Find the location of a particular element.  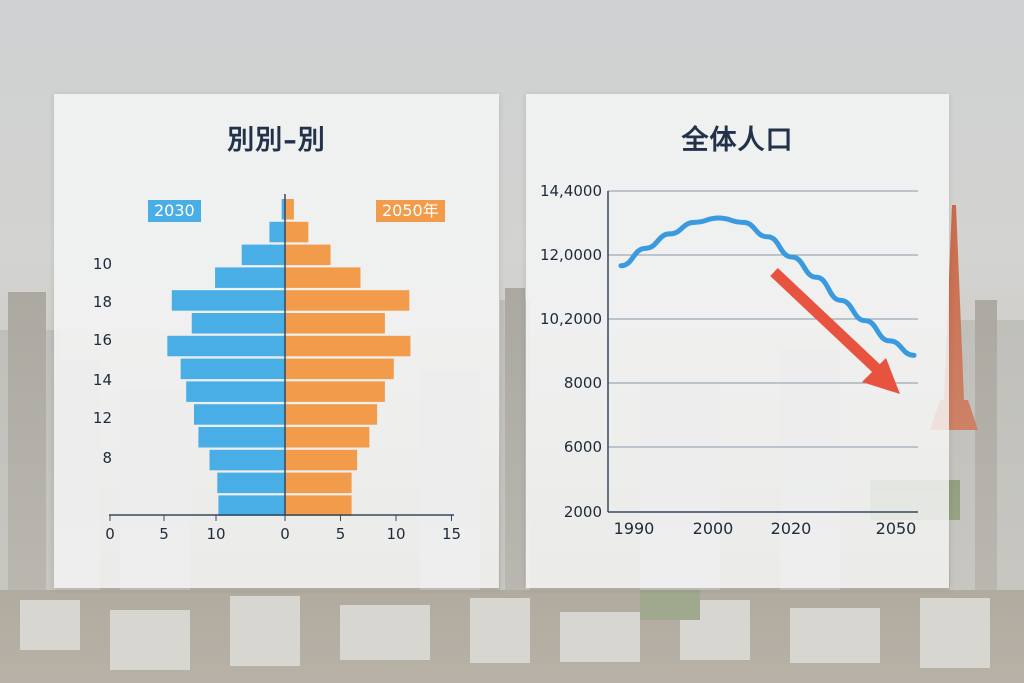

pyramid-title: 別別–別 is located at coordinates (276, 140).